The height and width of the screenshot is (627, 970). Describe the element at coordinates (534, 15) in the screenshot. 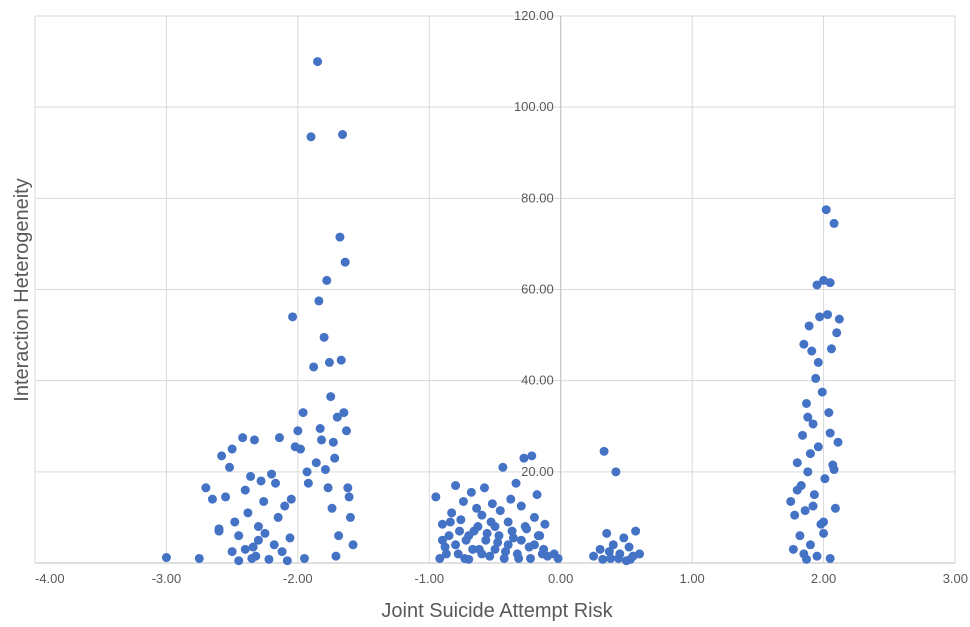

I see `y-tick-label: 120.00` at that location.